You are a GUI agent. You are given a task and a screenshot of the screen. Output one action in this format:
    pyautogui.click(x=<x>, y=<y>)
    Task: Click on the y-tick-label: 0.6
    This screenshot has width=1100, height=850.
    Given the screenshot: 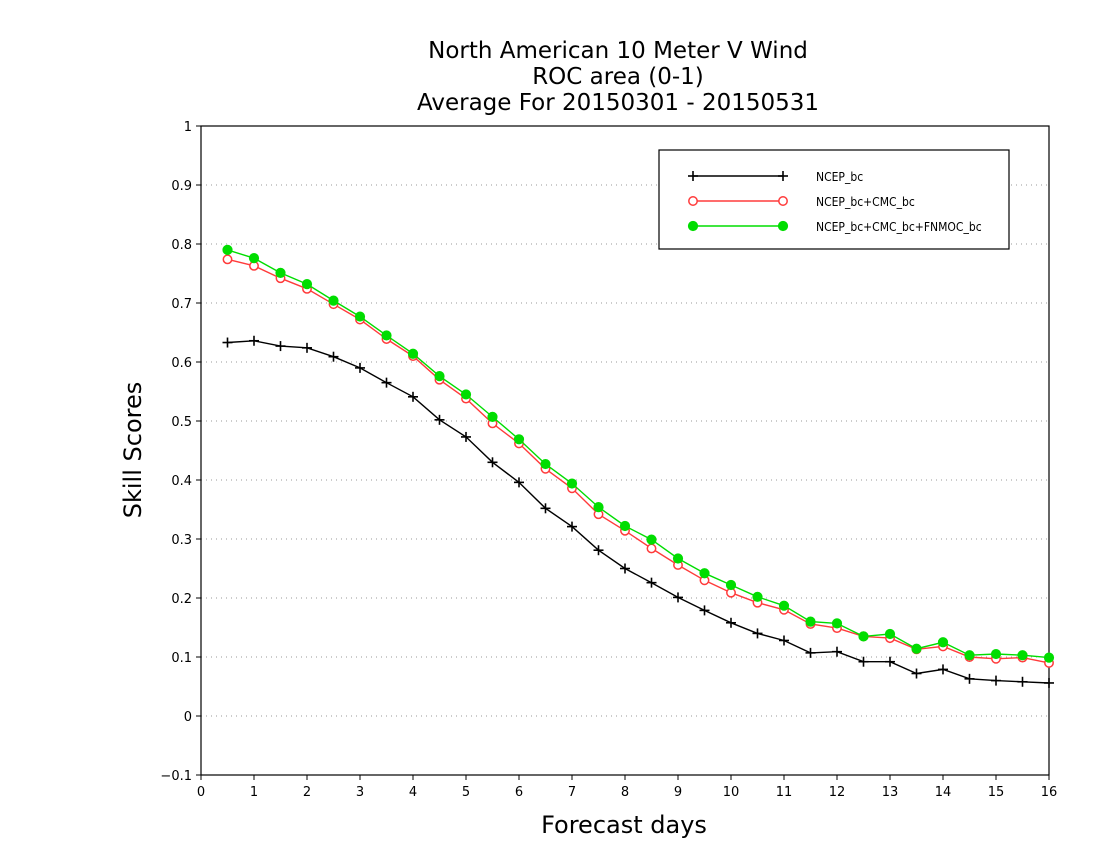 What is the action you would take?
    pyautogui.click(x=181, y=363)
    